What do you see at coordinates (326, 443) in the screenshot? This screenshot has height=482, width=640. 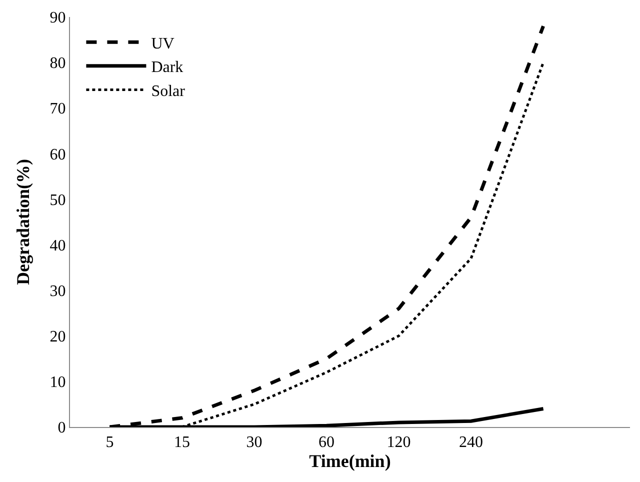 I see `x-tick-label: 60` at bounding box center [326, 443].